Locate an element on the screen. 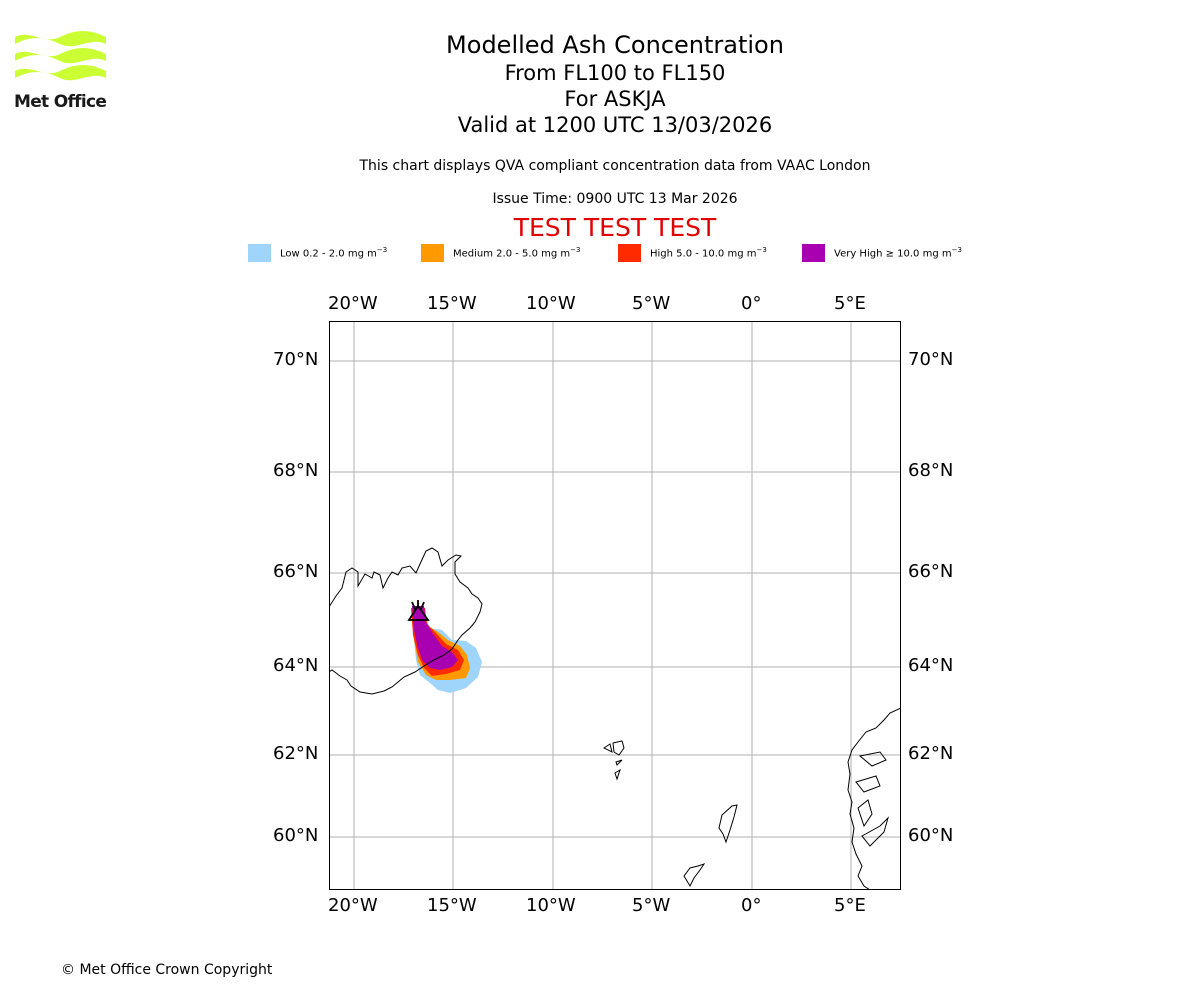  legend-swatch-medium is located at coordinates (432, 253).